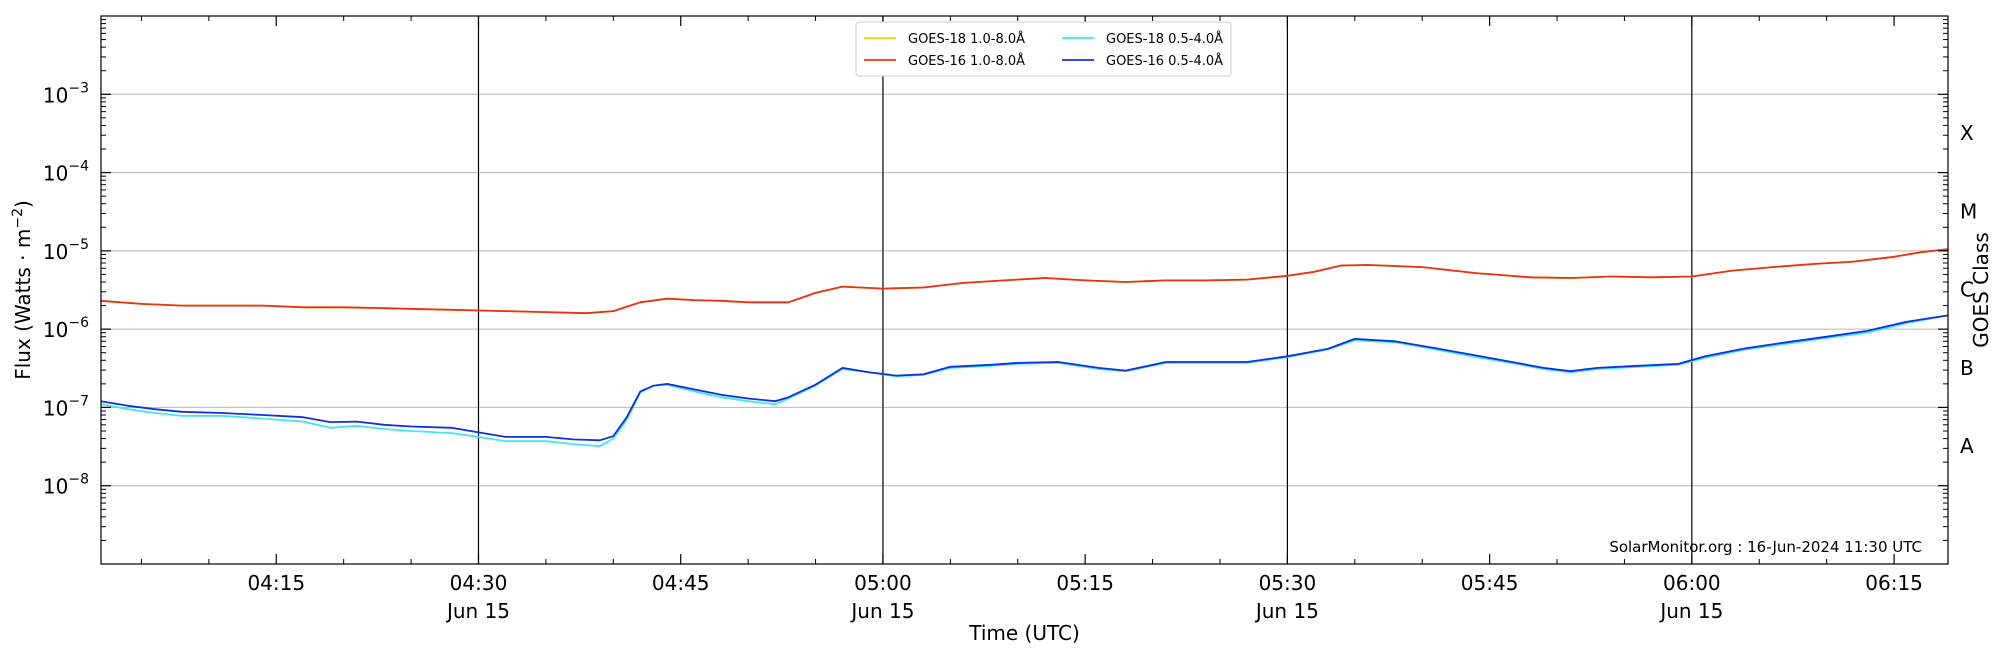 The height and width of the screenshot is (650, 2000). I want to click on legend-label: GOES-16 1.0-8.0Å, so click(966, 61).